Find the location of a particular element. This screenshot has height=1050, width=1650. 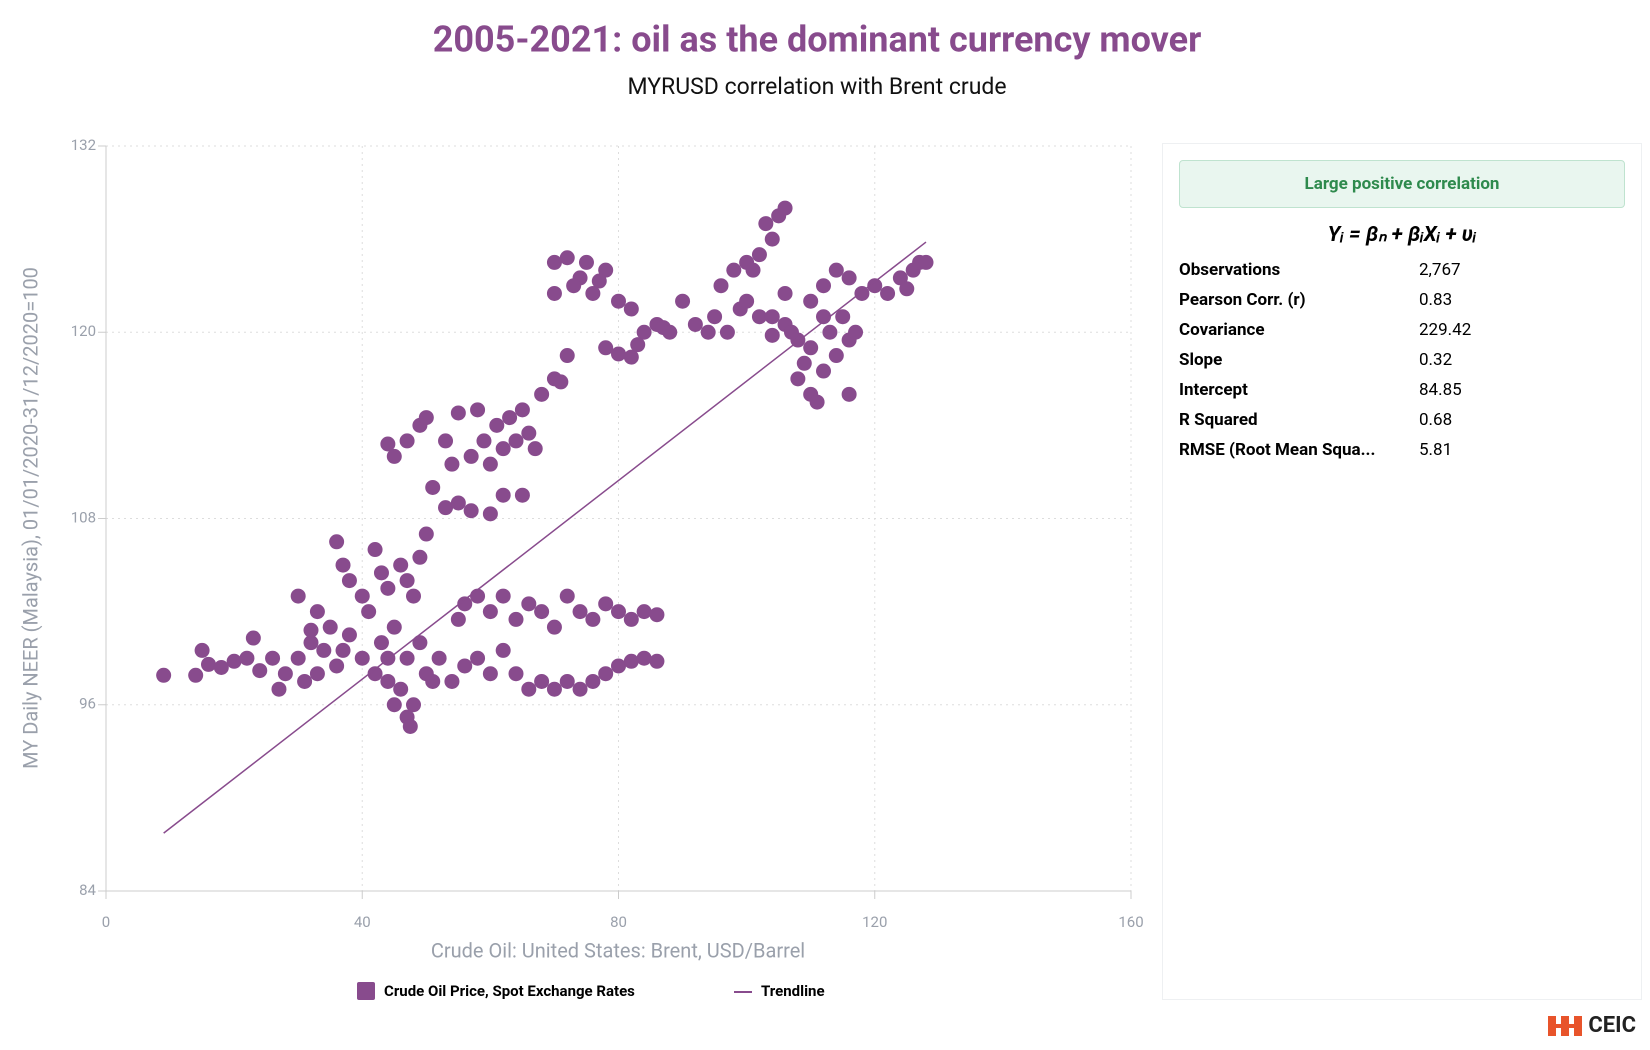

x-tick-label: 80 is located at coordinates (618, 922).